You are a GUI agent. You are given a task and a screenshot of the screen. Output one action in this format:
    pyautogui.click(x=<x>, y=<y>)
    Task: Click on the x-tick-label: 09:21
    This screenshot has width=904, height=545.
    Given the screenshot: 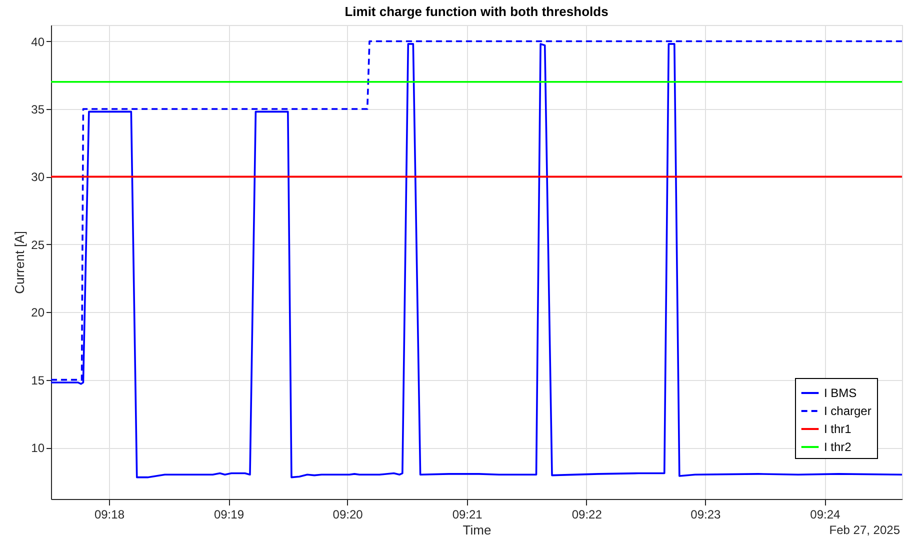 What is the action you would take?
    pyautogui.click(x=467, y=515)
    